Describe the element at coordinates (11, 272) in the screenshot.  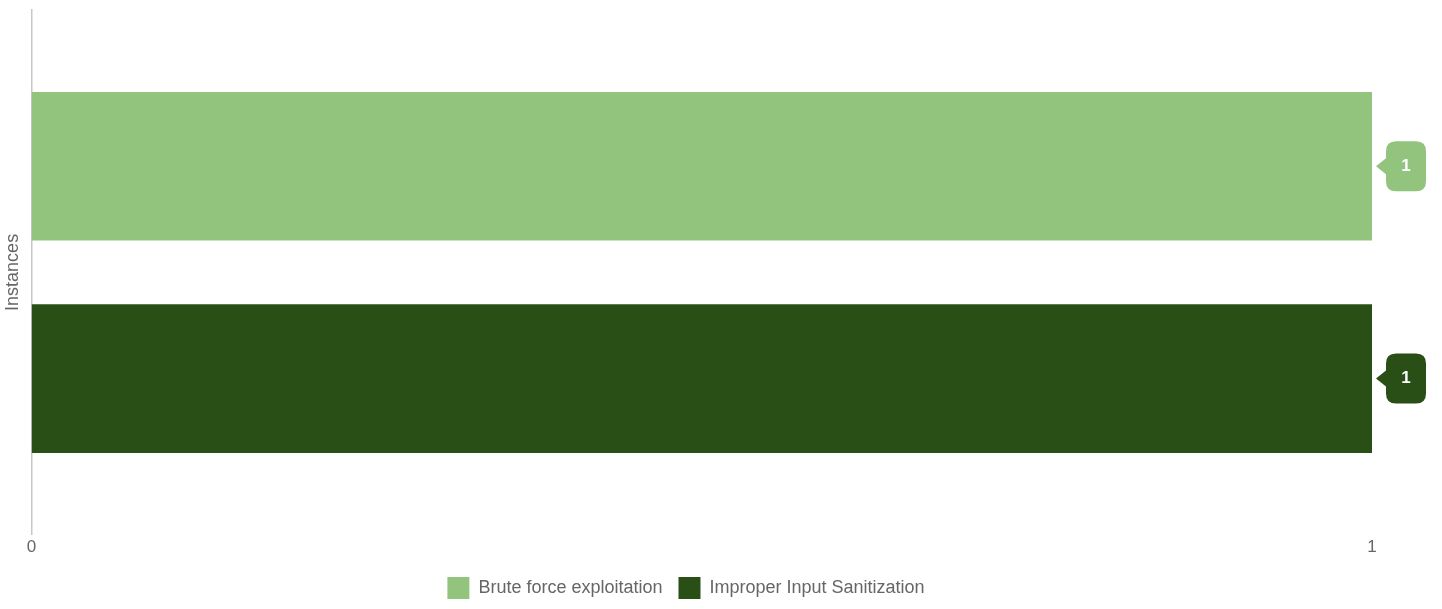
I see `y-axis-title: Instances` at that location.